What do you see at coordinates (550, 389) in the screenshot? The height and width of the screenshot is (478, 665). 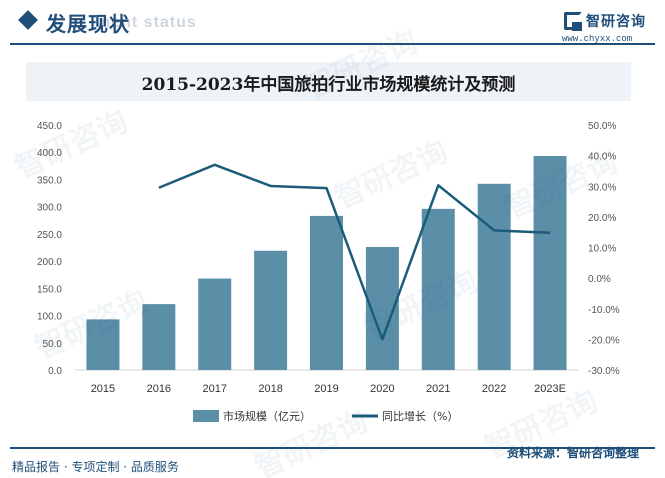 I see `x-tick-label: 2023E` at bounding box center [550, 389].